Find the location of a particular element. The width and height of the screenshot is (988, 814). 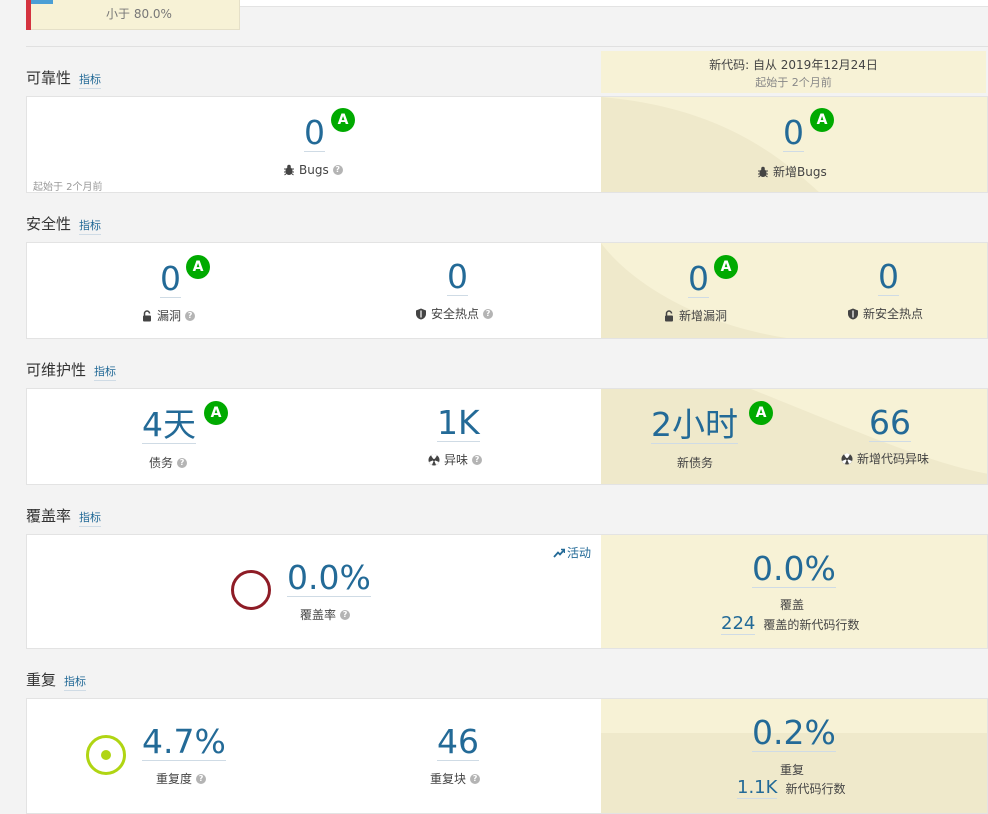

activity-label: 活动 is located at coordinates (579, 553).